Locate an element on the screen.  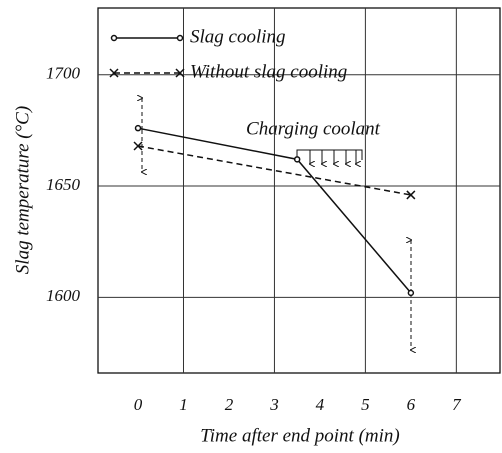
x-tick-label: 3 is located at coordinates (274, 404).